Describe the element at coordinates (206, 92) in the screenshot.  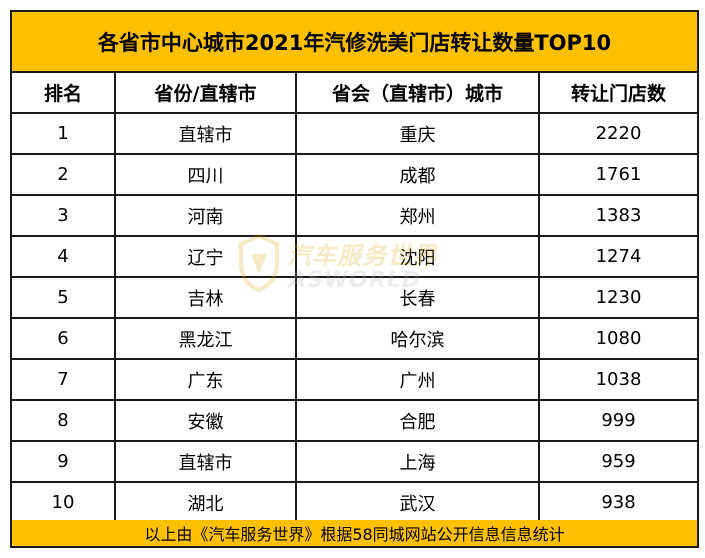
I see `header-province: 省份/直辖市` at that location.